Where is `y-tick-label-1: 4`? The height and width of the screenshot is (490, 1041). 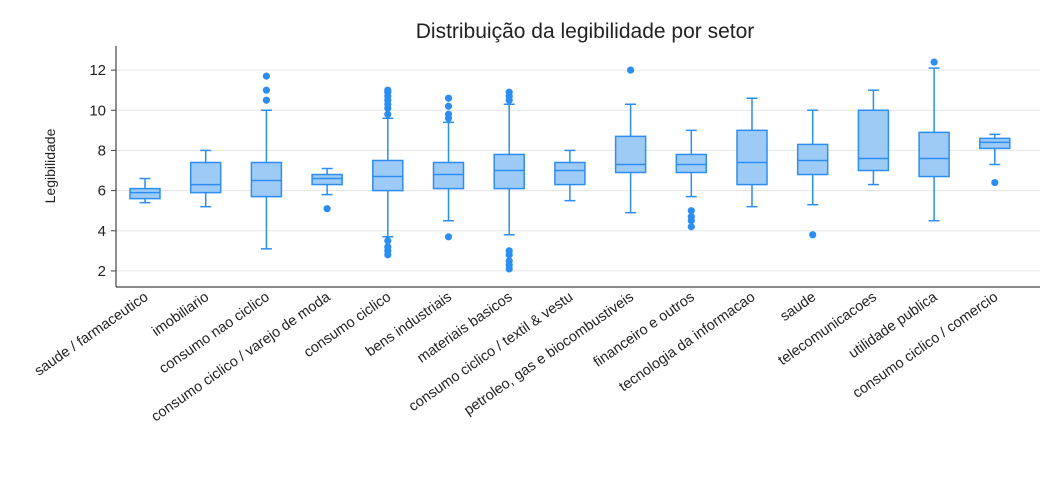 y-tick-label-1: 4 is located at coordinates (102, 231).